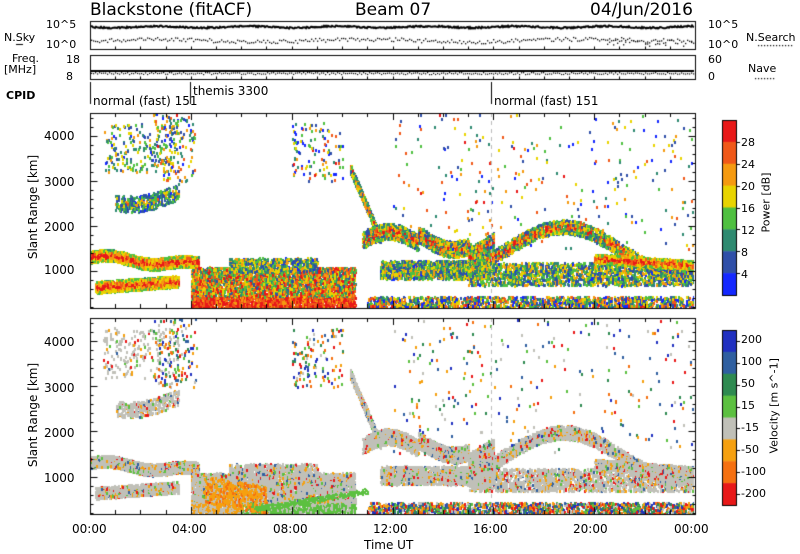  What do you see at coordinates (715, 59) in the screenshot?
I see `freq-right-tick-top: 60` at bounding box center [715, 59].